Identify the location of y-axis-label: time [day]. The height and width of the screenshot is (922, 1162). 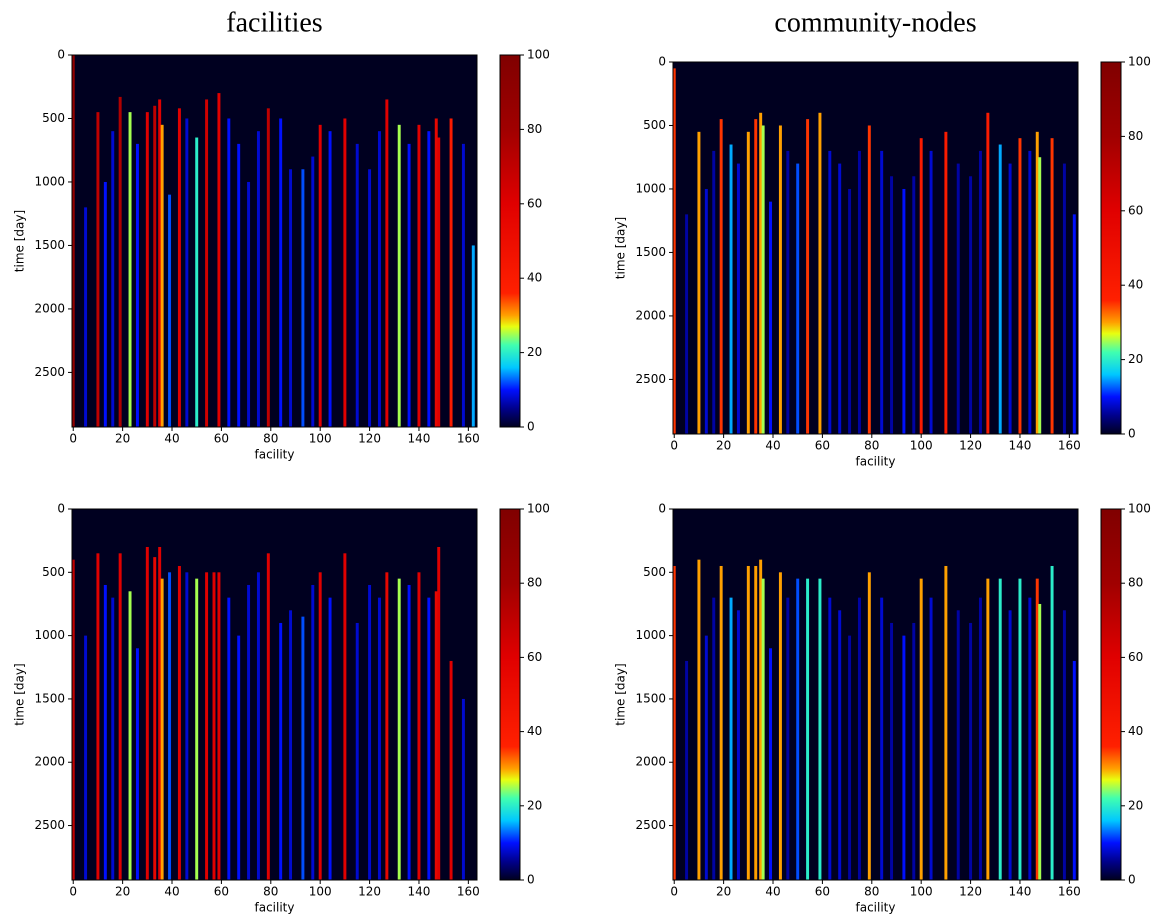
(20, 694).